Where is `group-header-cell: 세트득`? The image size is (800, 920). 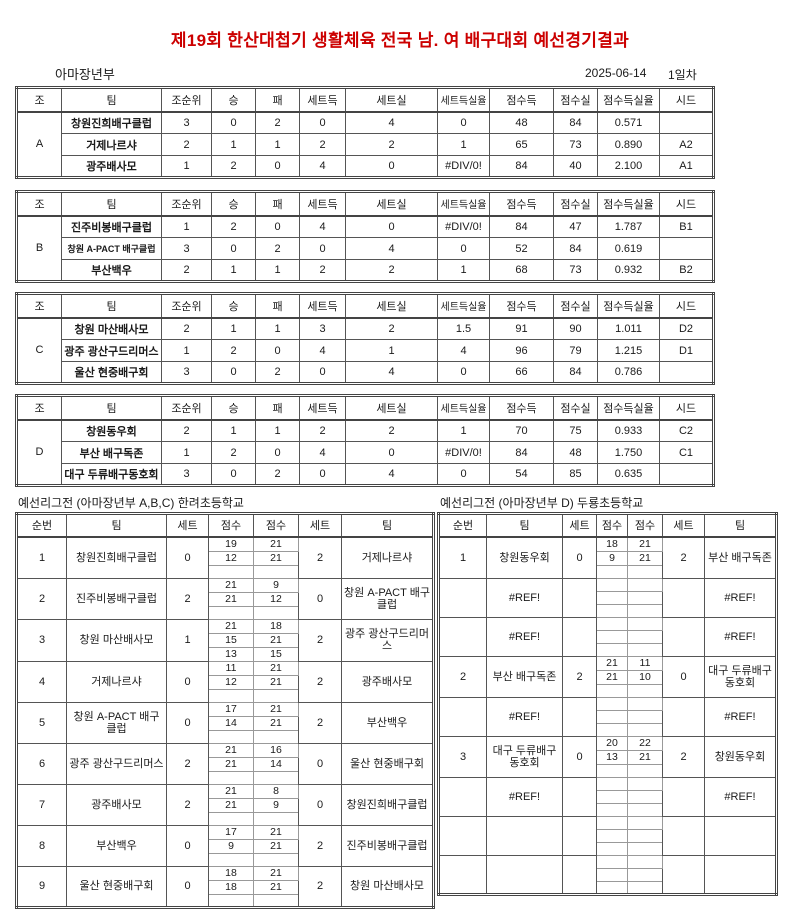
group-header-cell: 세트득 is located at coordinates (322, 306).